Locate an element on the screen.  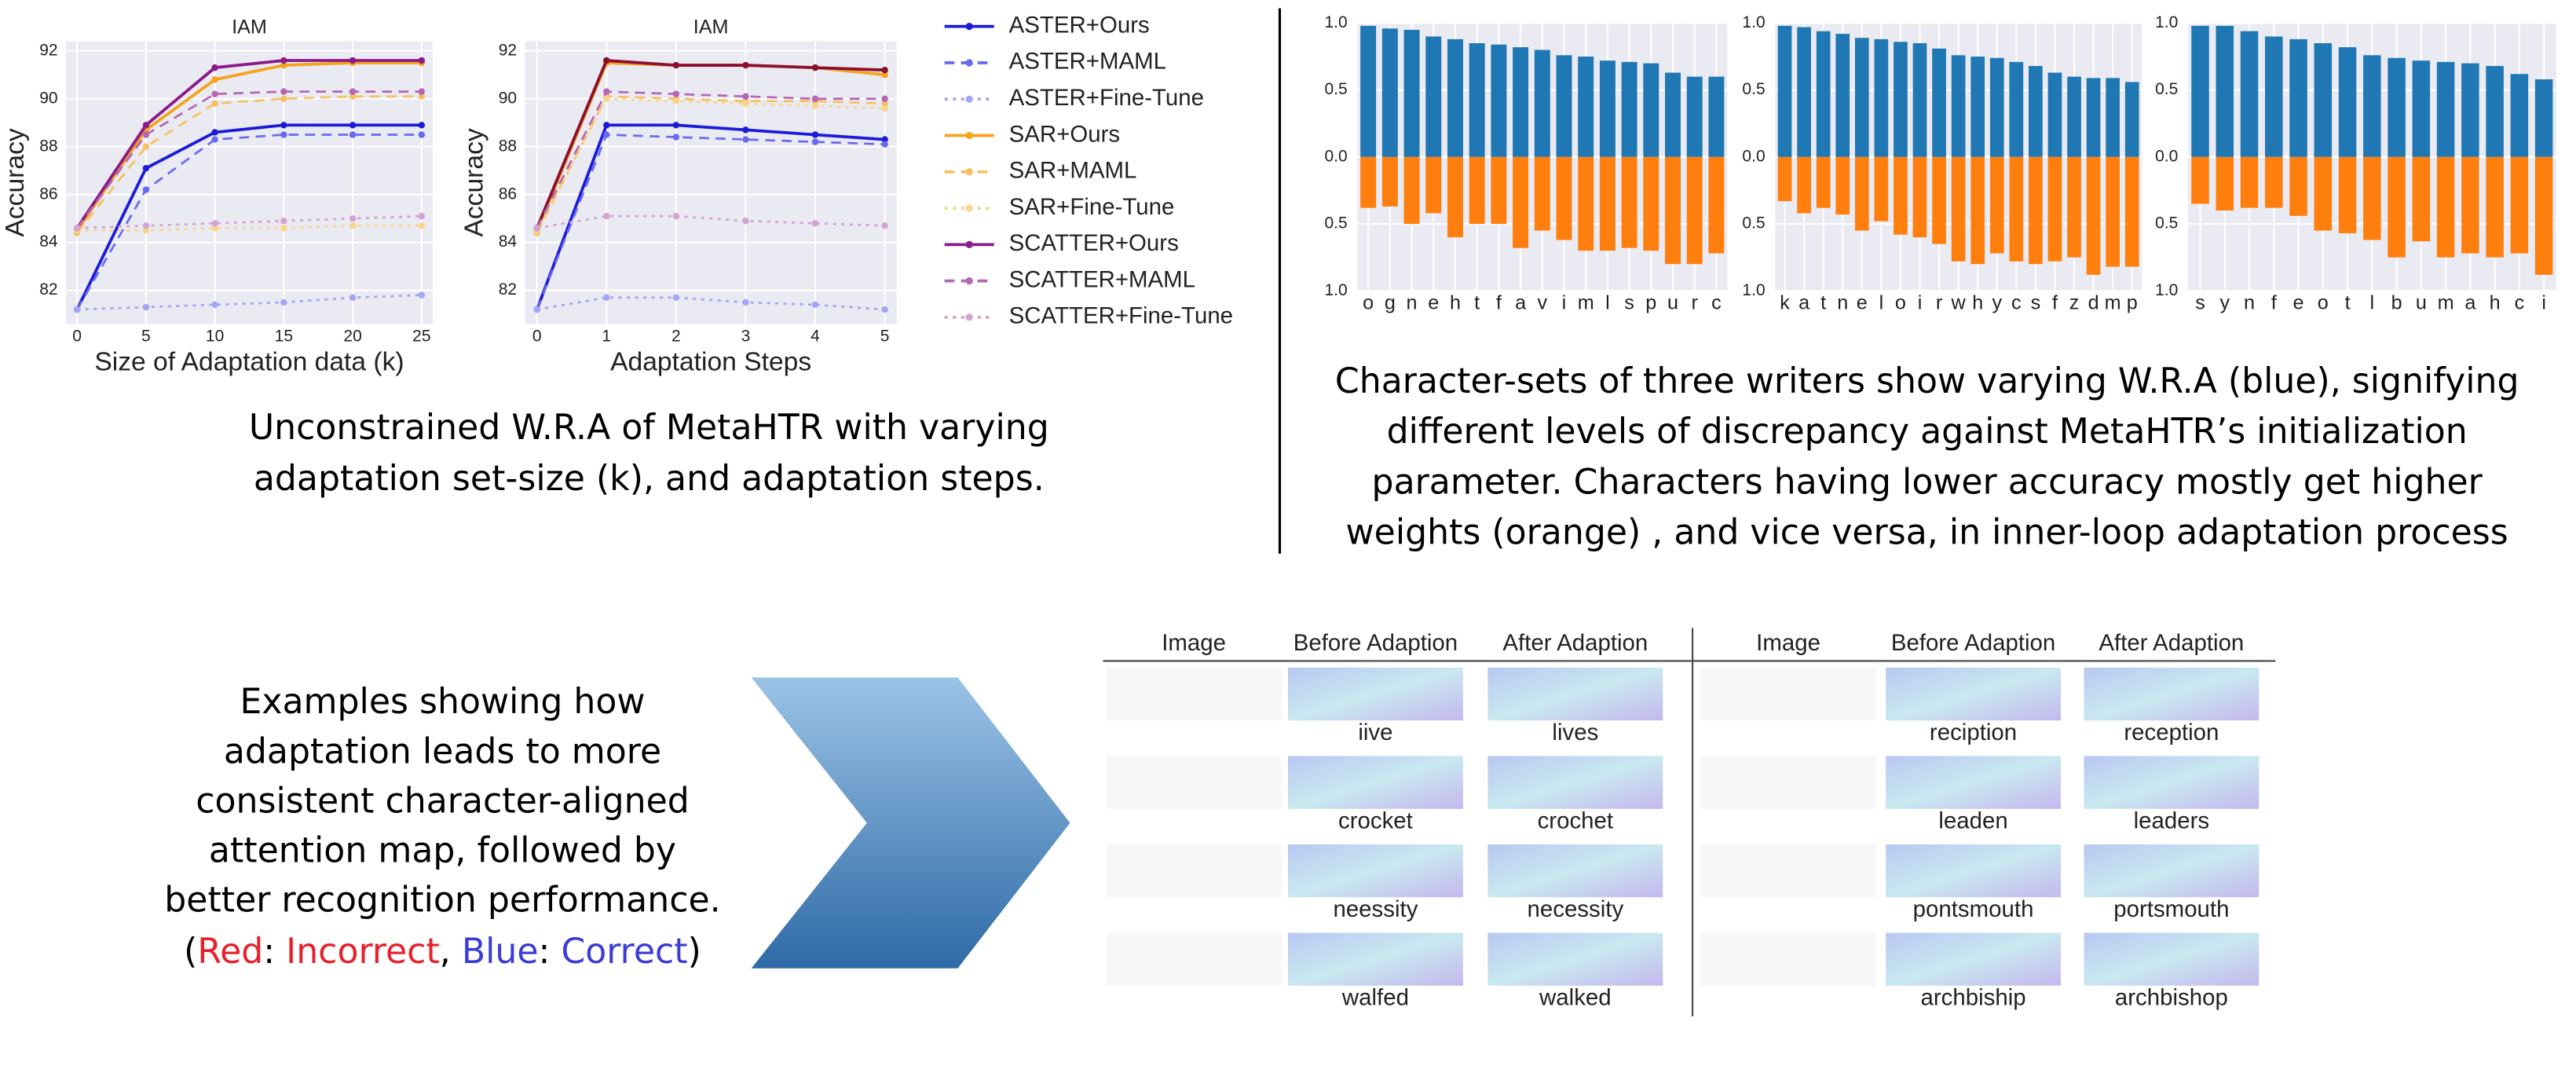
incorrect-prediction: leaden is located at coordinates (1973, 820).